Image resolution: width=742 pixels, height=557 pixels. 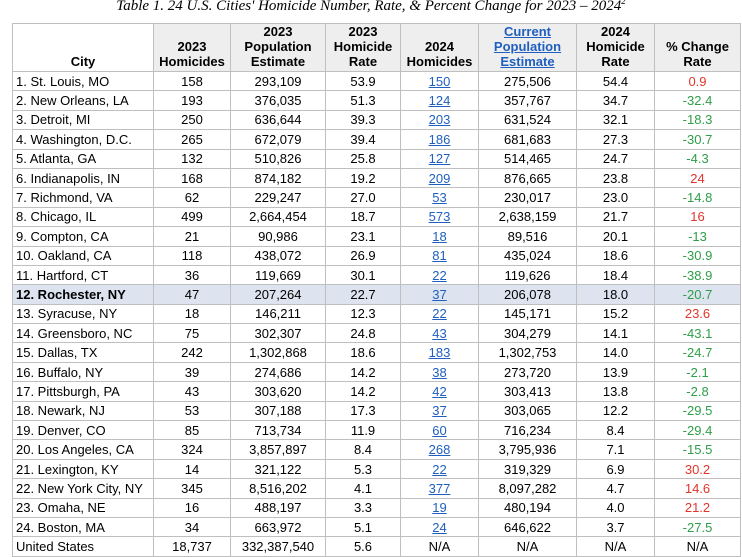 I want to click on population-2023-cell: 488,197, so click(x=278, y=507).